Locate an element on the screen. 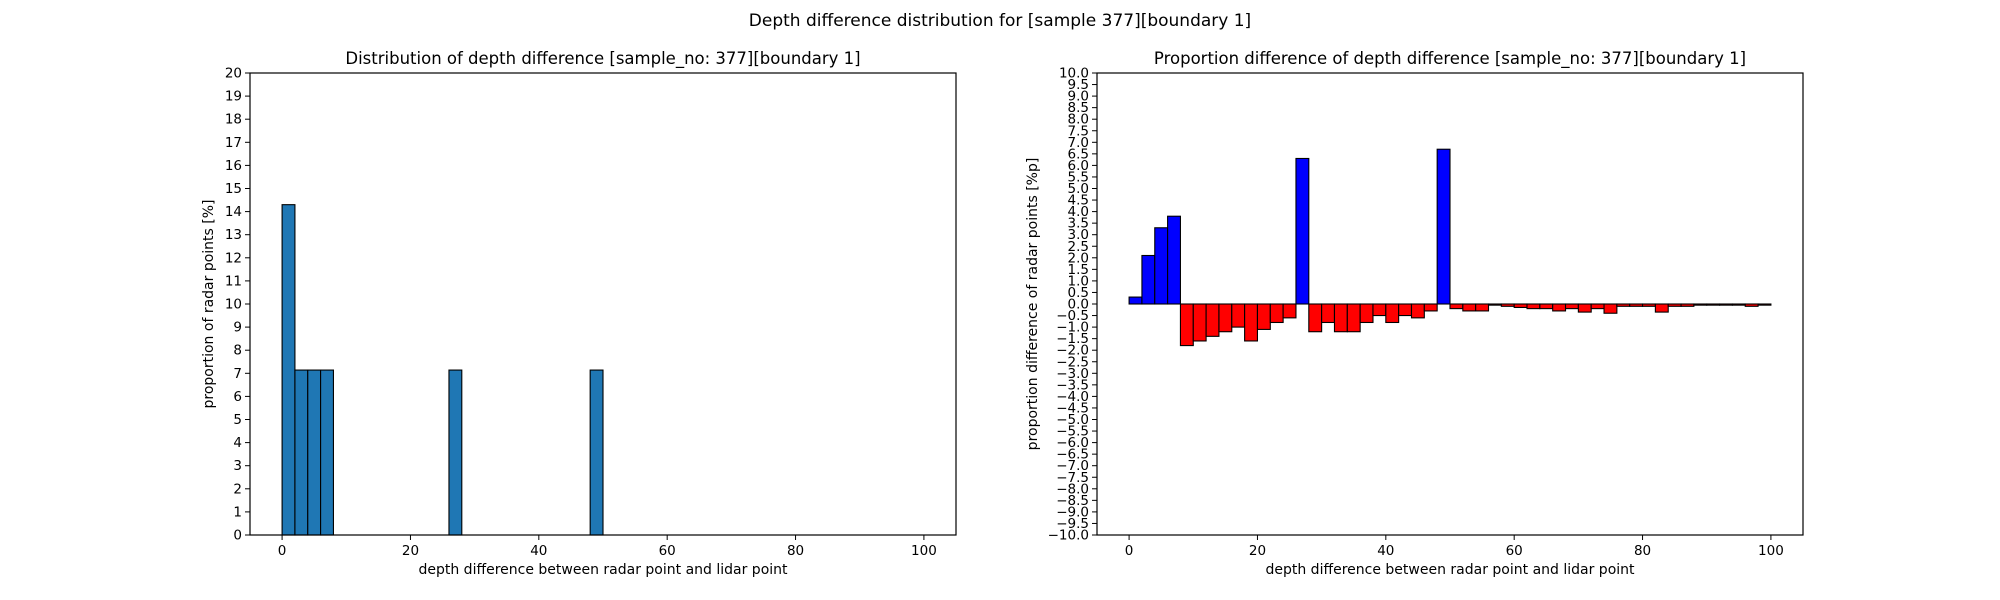 This screenshot has height=600, width=2000. chart-right-ytick-label-24: 2.0 is located at coordinates (1078, 258).